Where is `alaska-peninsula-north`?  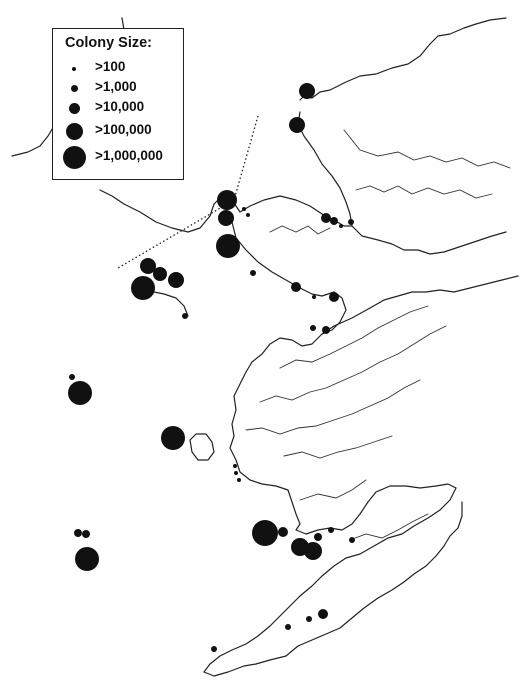 alaska-peninsula-north is located at coordinates (330, 580).